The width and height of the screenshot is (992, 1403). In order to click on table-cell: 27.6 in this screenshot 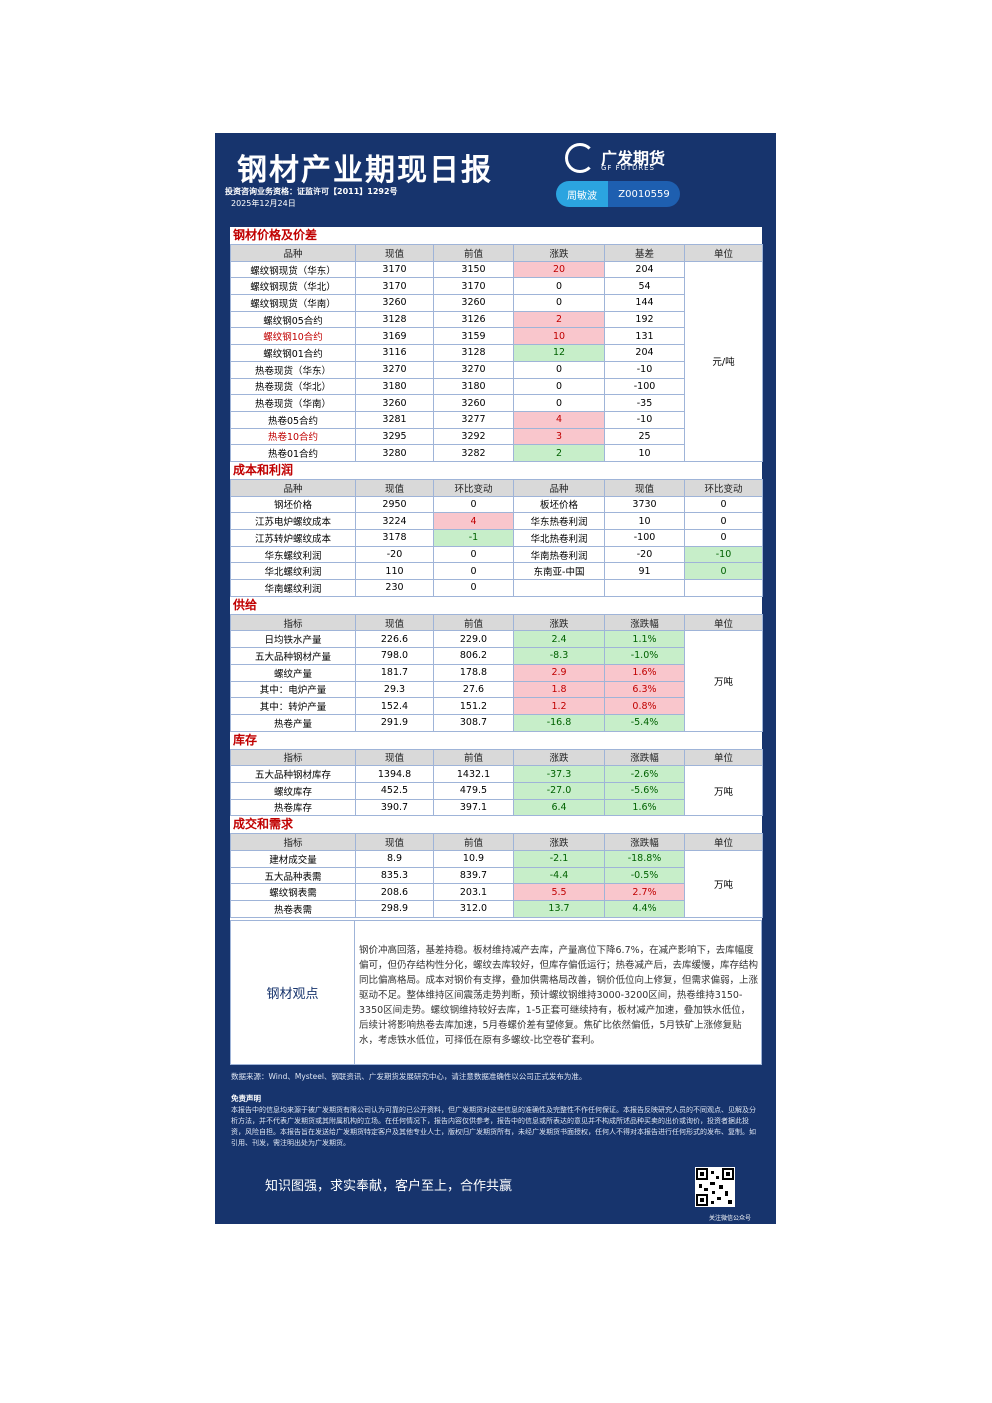, I will do `click(473, 689)`.